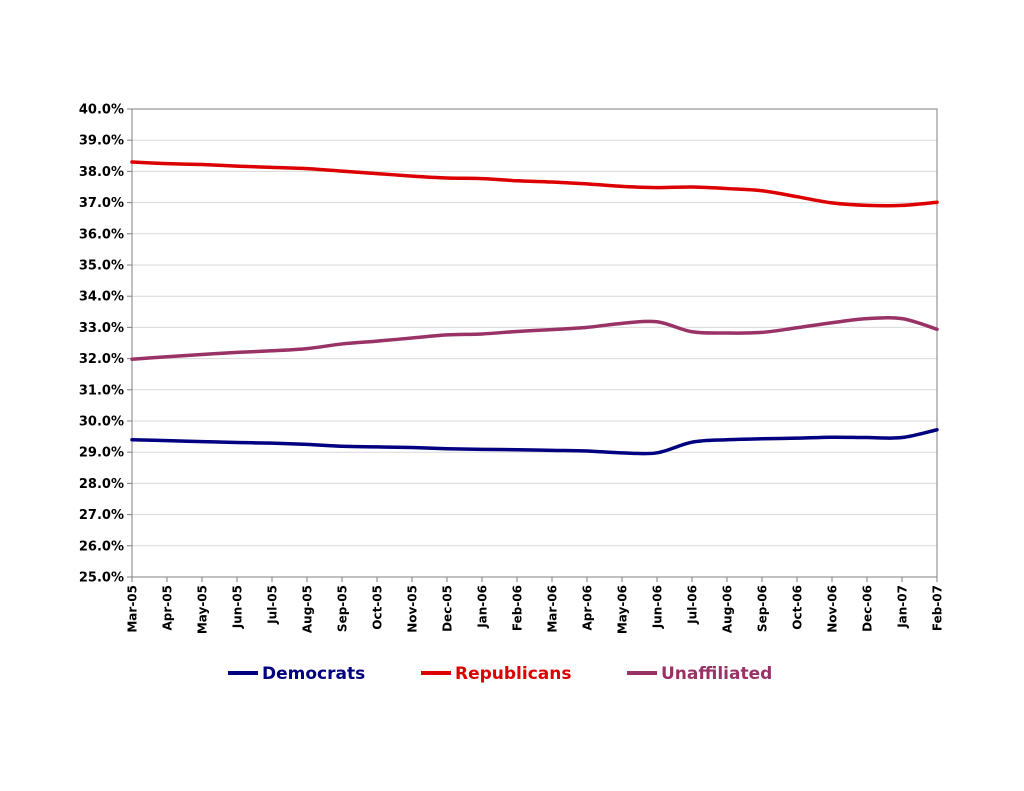 The width and height of the screenshot is (1024, 791). Describe the element at coordinates (308, 609) in the screenshot. I see `x-tick-label: Aug-05` at that location.